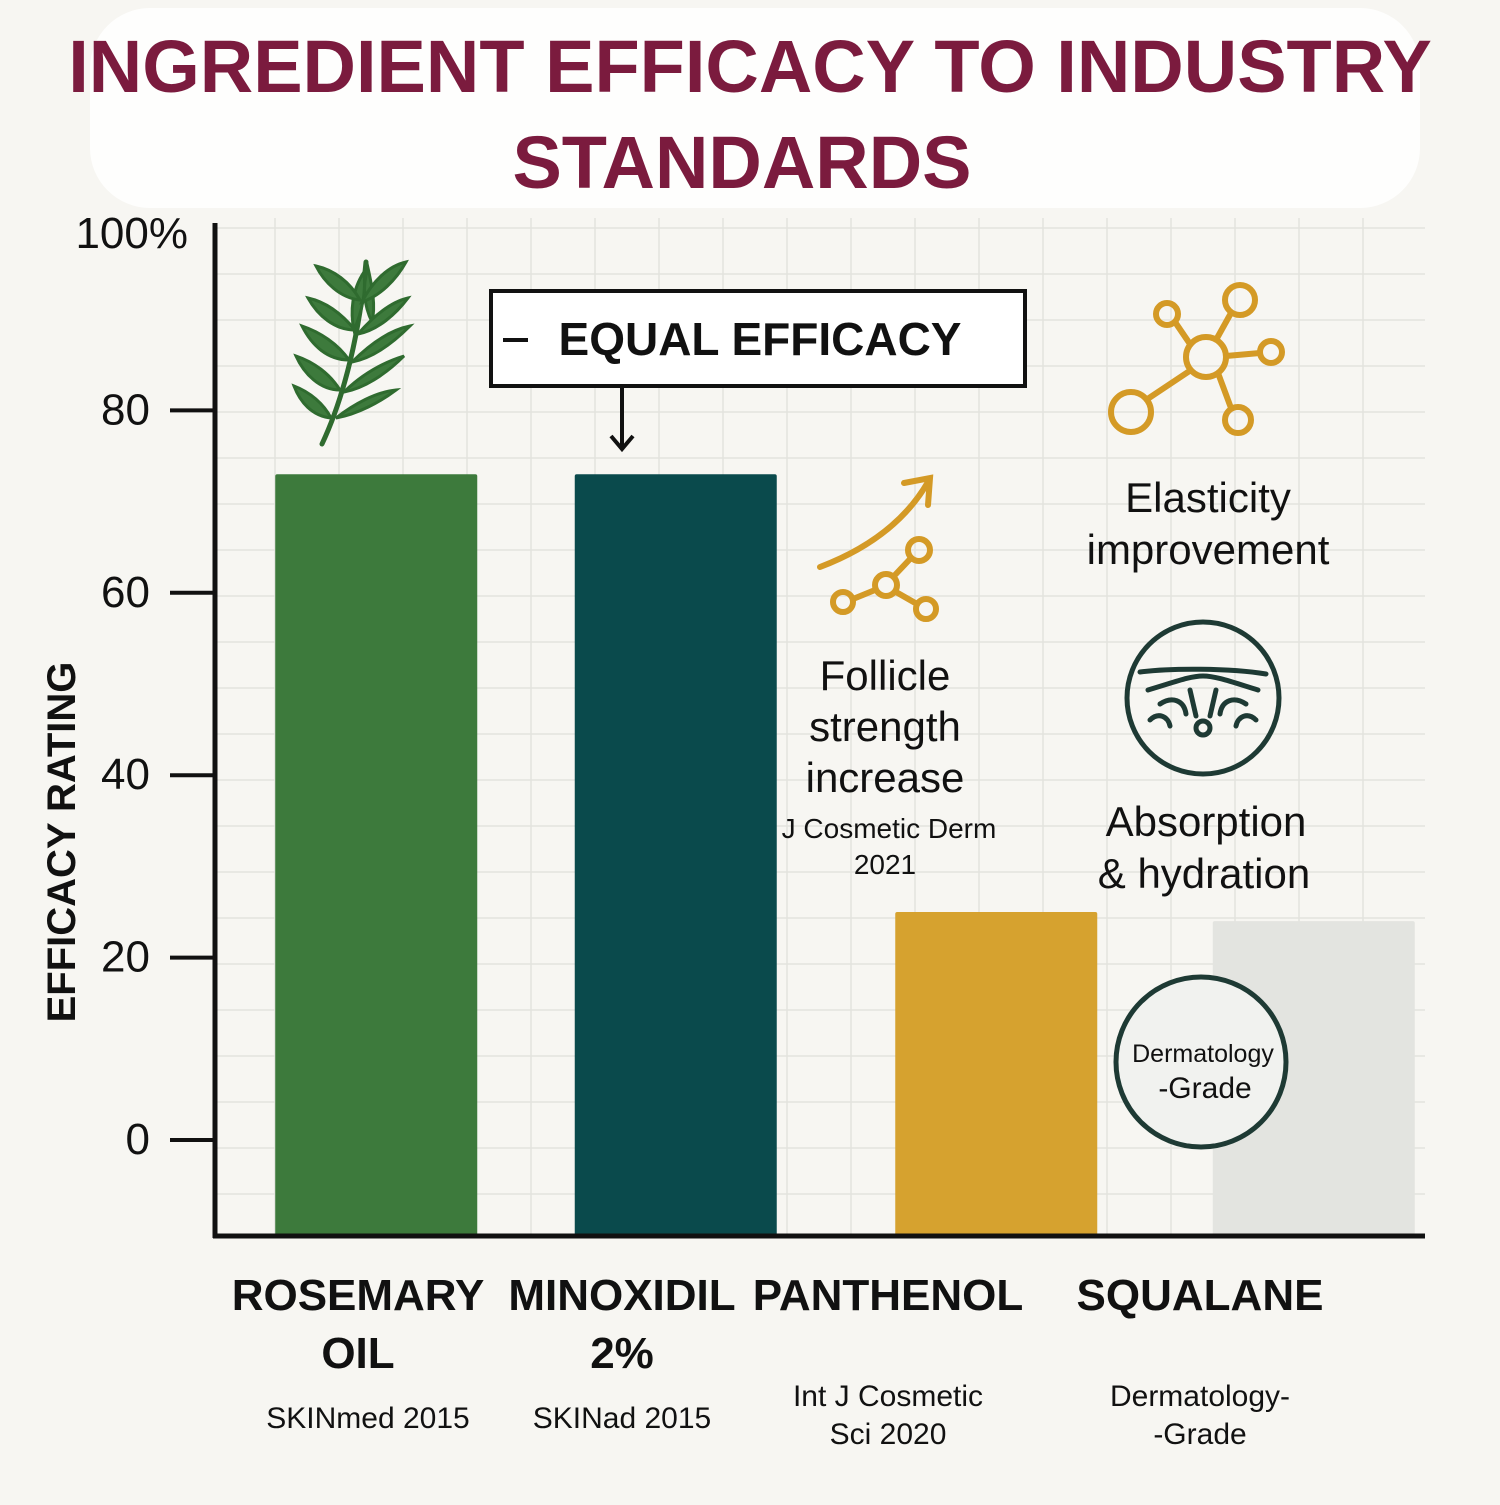 The height and width of the screenshot is (1505, 1500). Describe the element at coordinates (125, 592) in the screenshot. I see `y-tick-label: 60` at that location.